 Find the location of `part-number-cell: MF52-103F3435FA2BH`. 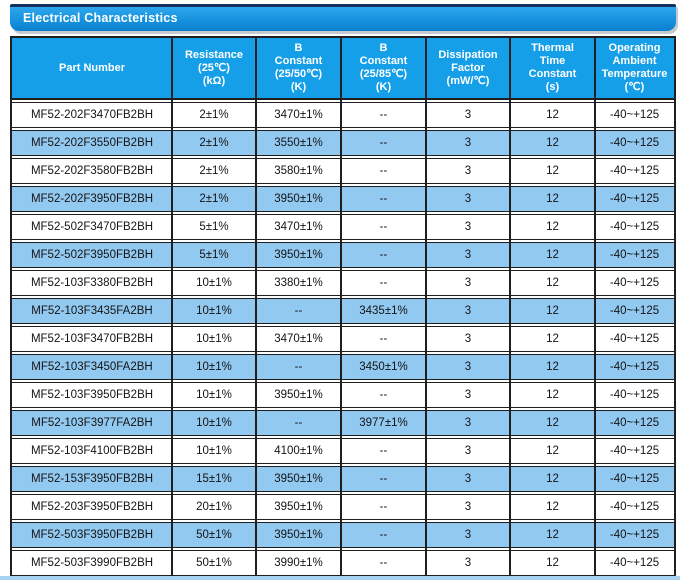

part-number-cell: MF52-103F3435FA2BH is located at coordinates (92, 311).